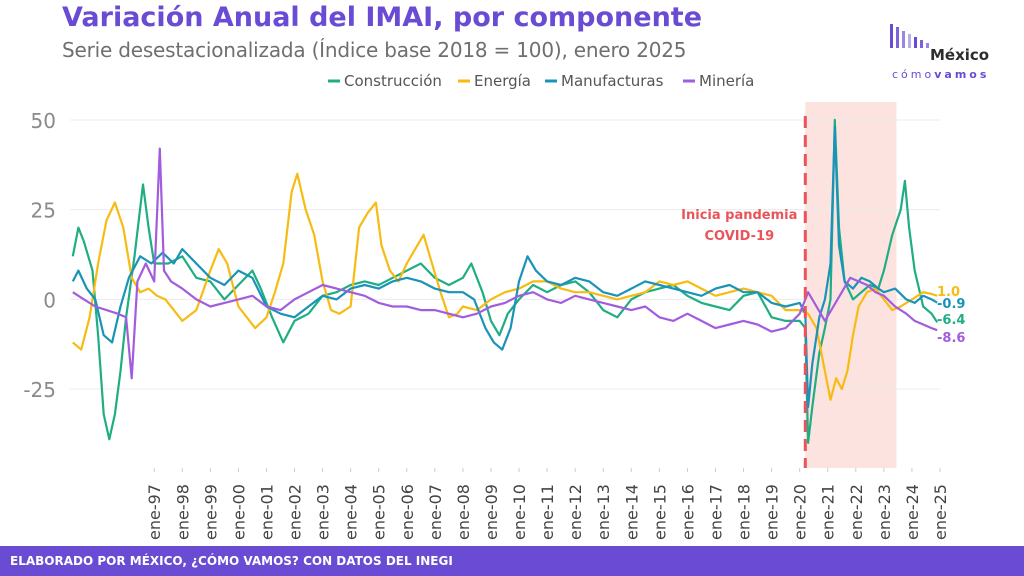 The image size is (1024, 576). Describe the element at coordinates (154, 512) in the screenshot. I see `x-tick-label: ene-97` at that location.